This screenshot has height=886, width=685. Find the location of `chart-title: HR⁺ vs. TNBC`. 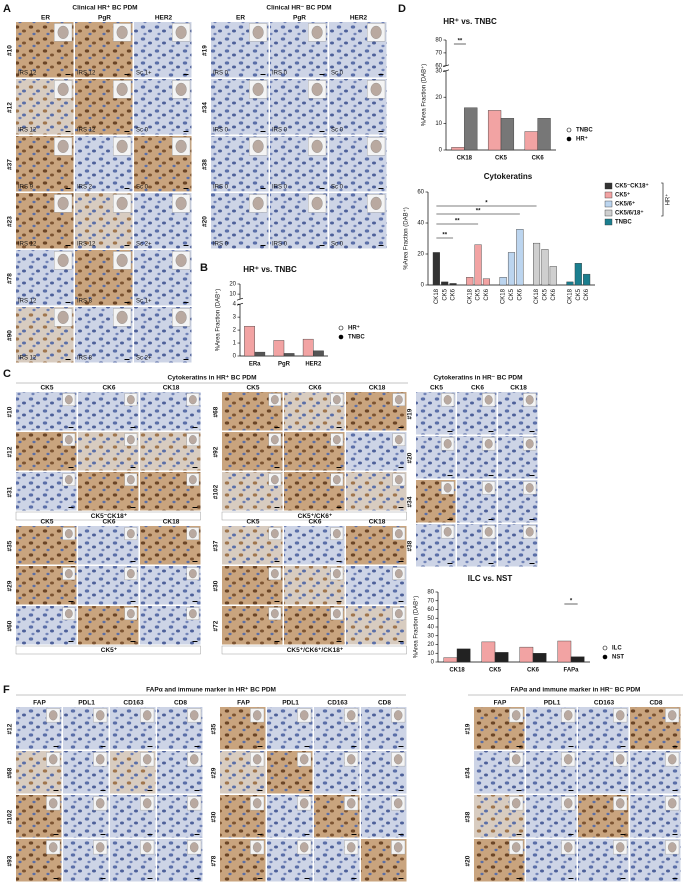

chart-title: HR⁺ vs. TNBC is located at coordinates (270, 269).